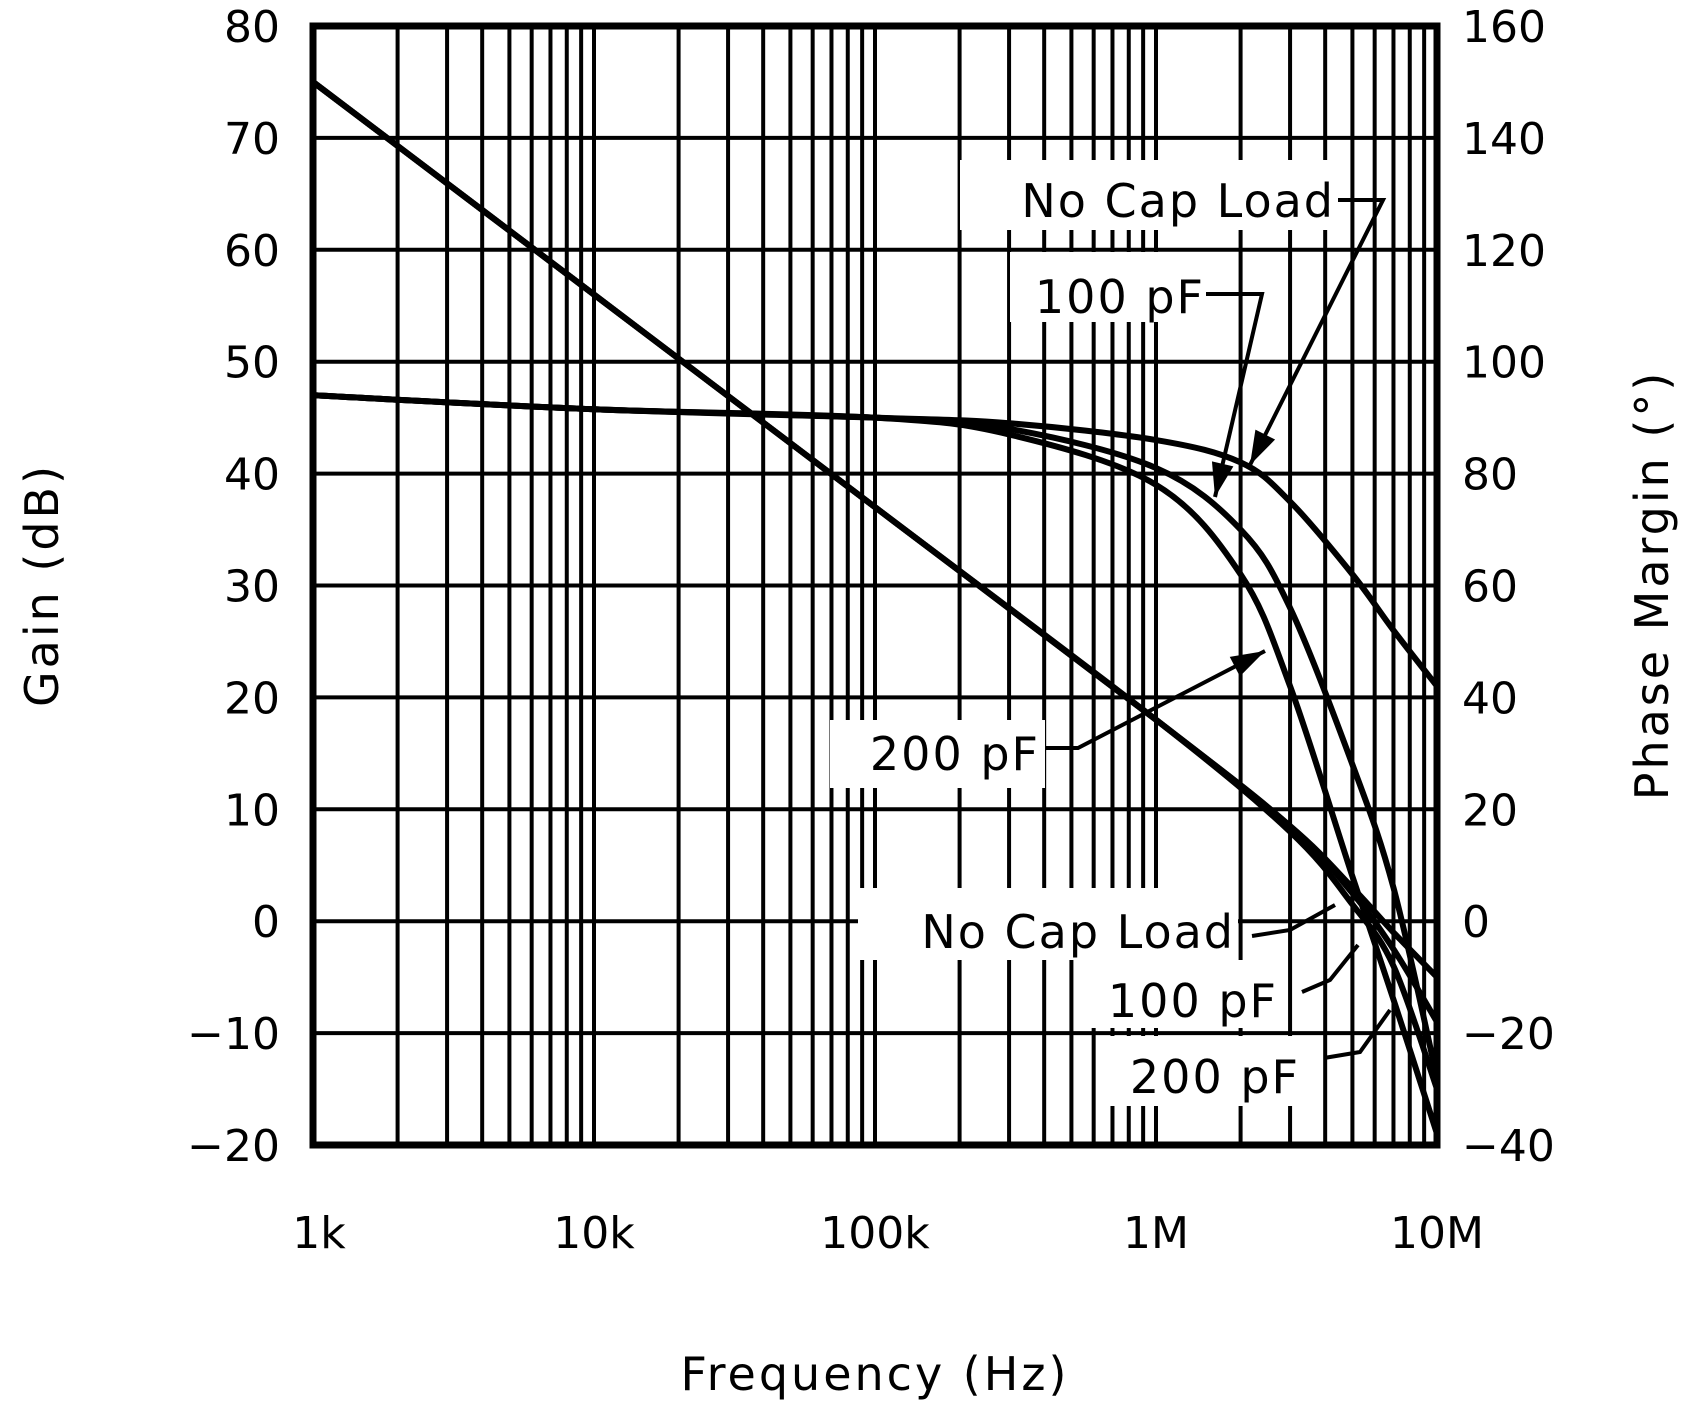 This screenshot has width=1694, height=1406. I want to click on annotation-pm-200pf: 200 pF, so click(955, 754).